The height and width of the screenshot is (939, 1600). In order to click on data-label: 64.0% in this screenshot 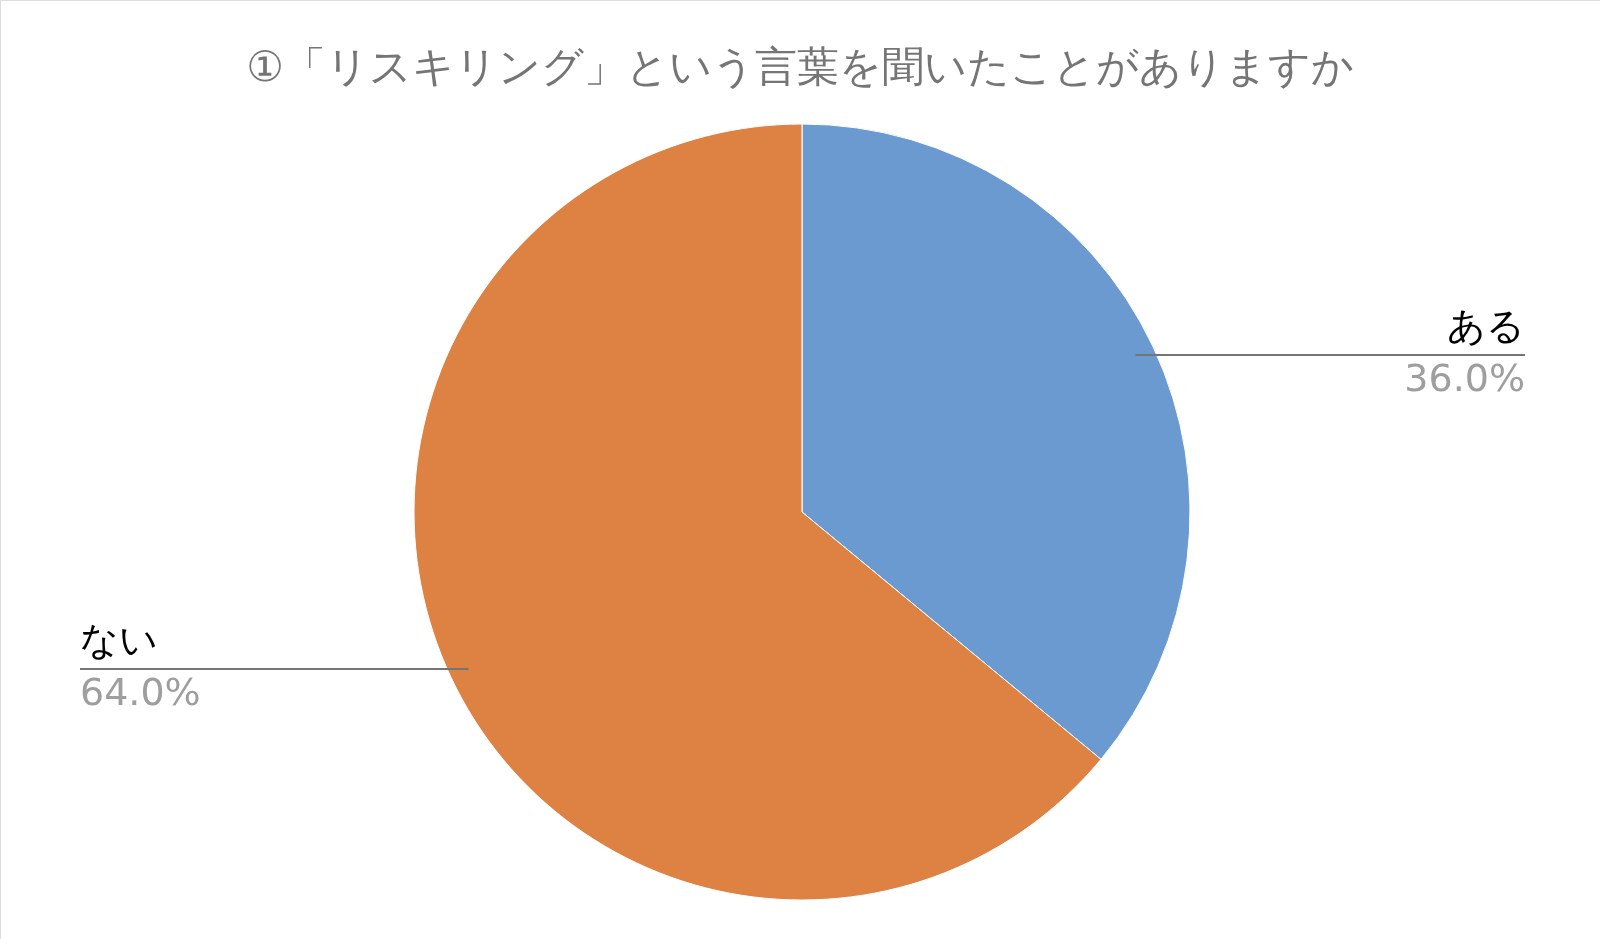, I will do `click(140, 691)`.